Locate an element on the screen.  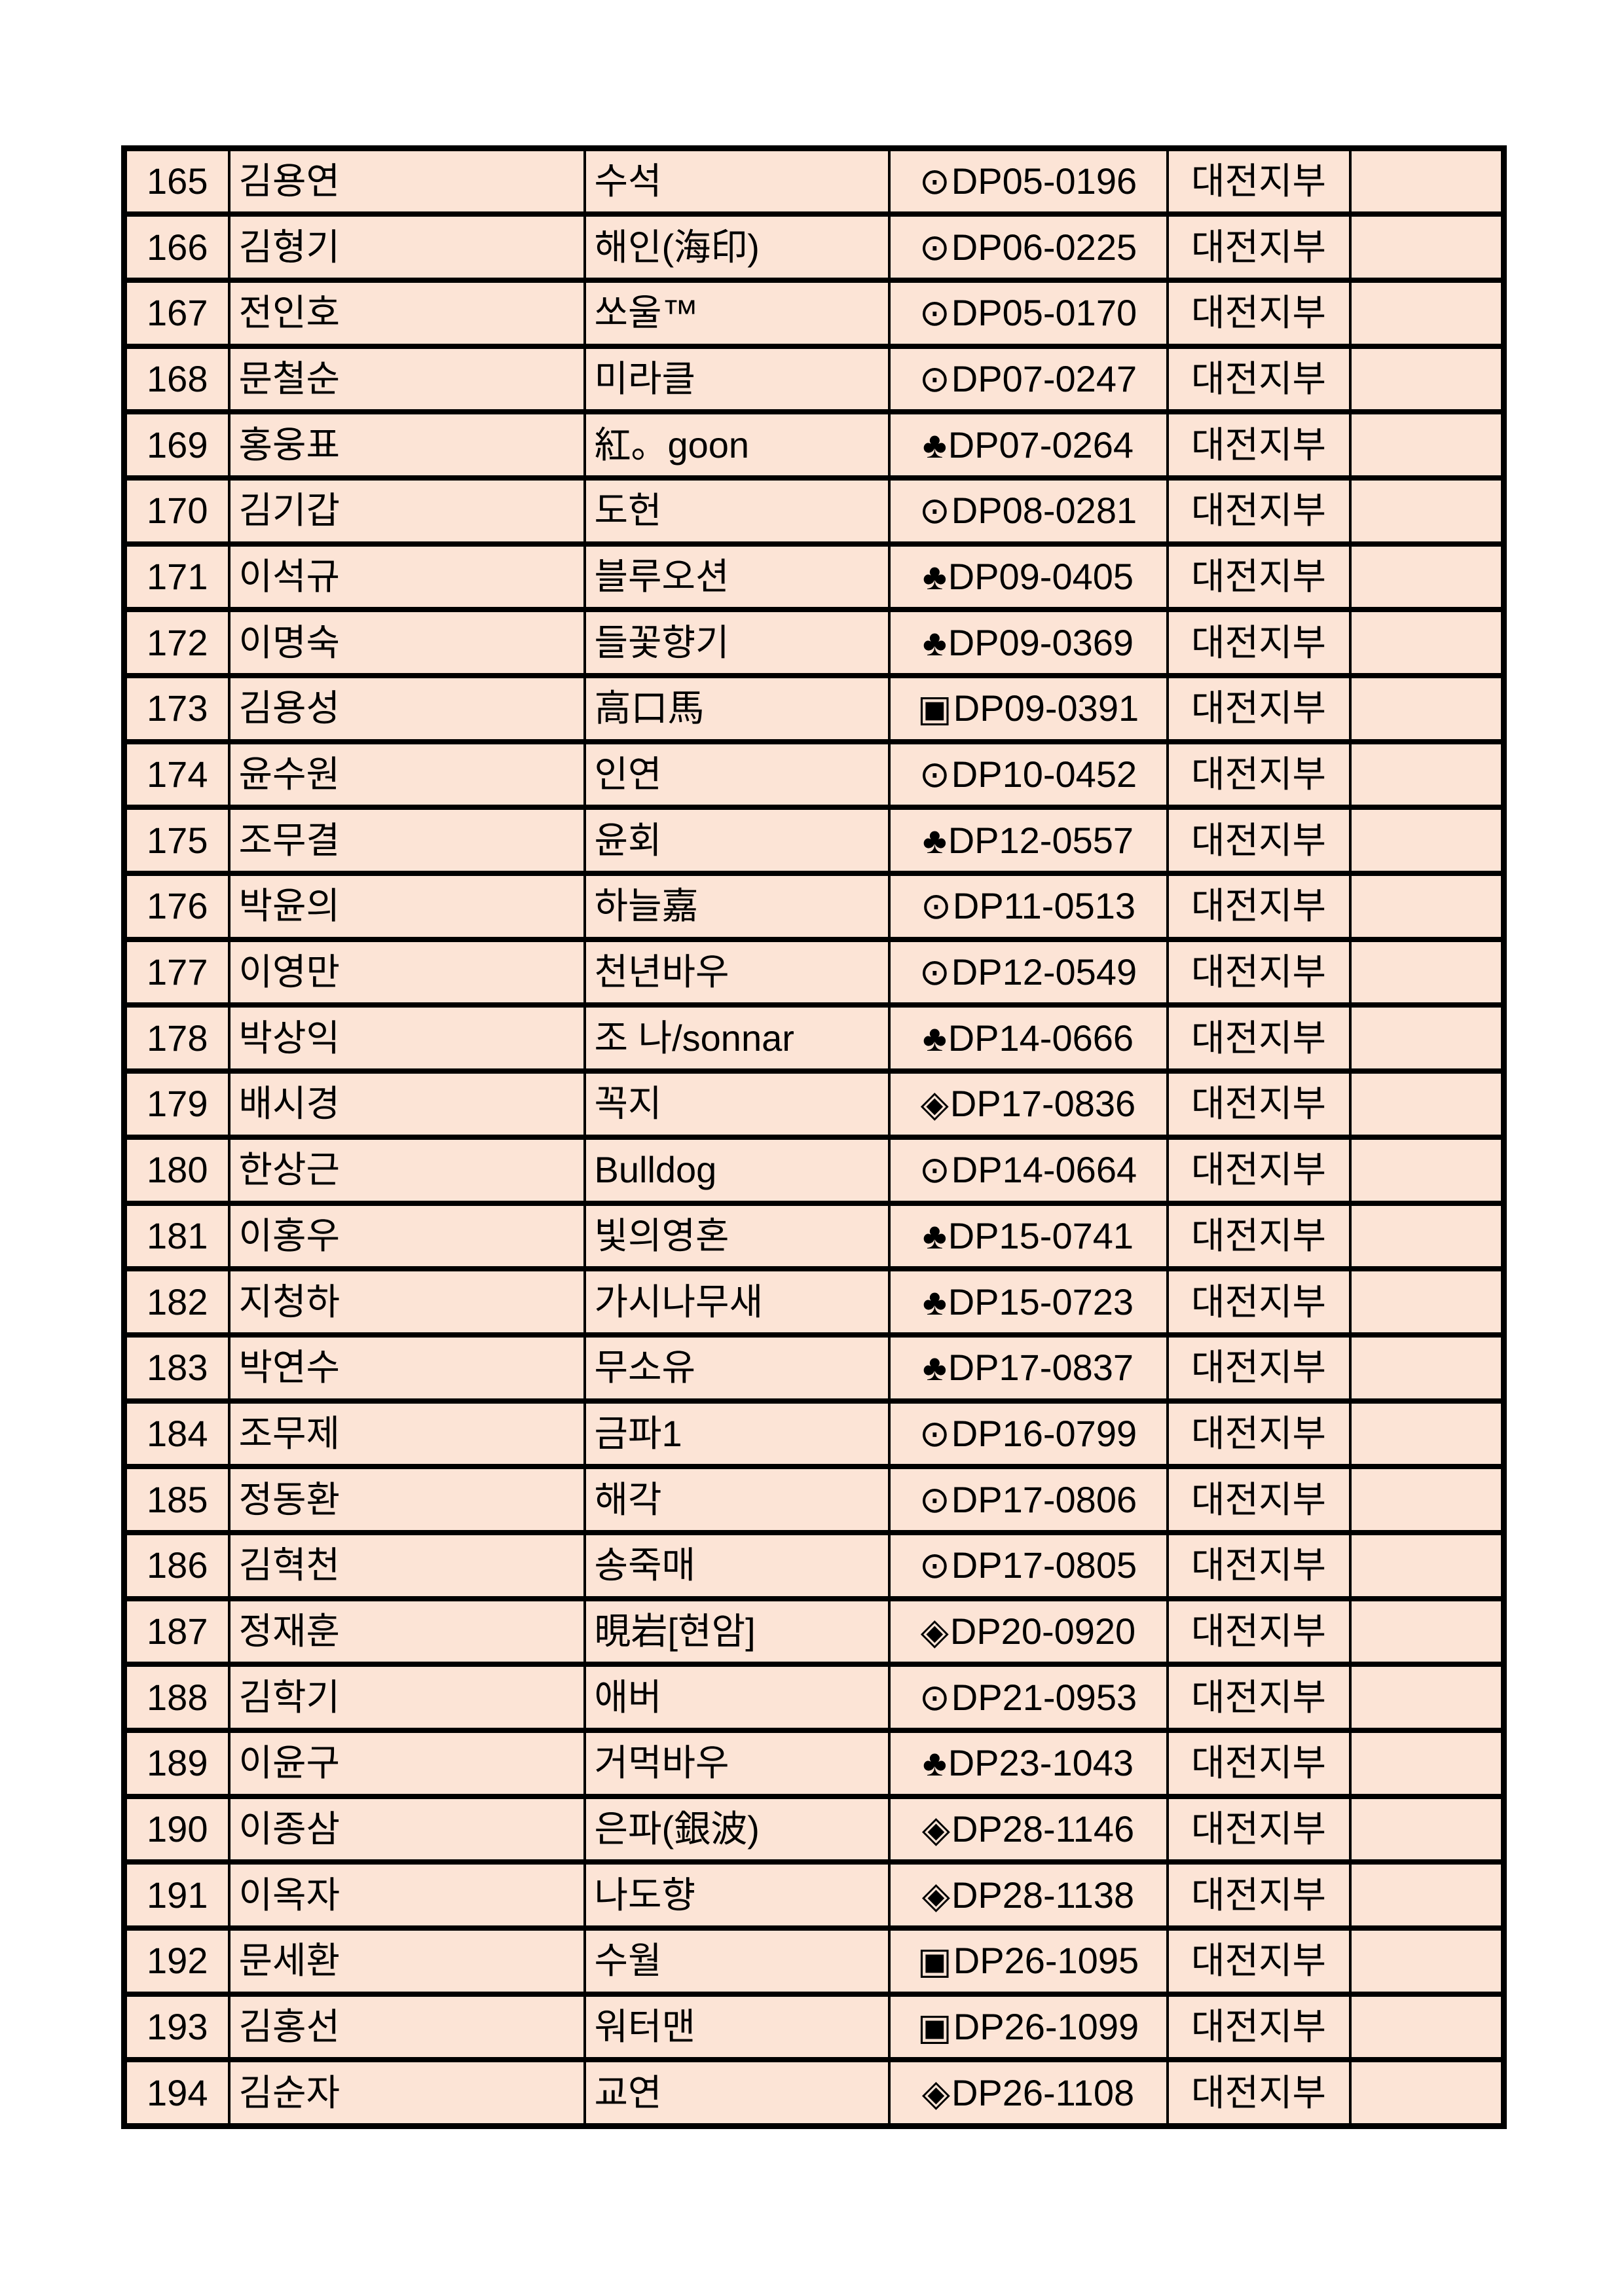
row-number-text: 182 is located at coordinates (177, 1301).